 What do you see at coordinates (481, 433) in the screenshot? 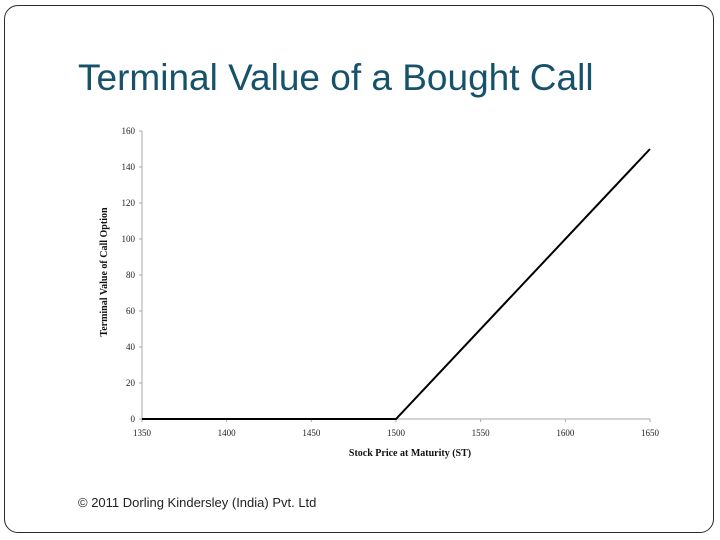
I see `x-tick-label: 1550` at bounding box center [481, 433].